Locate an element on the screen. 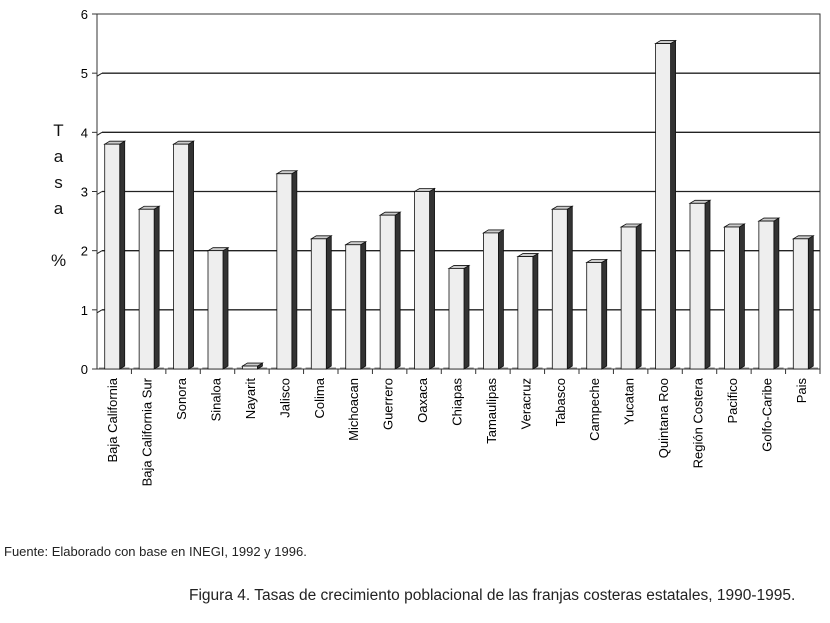 The height and width of the screenshot is (623, 830). x-tick-label: Chiapas is located at coordinates (457, 402).